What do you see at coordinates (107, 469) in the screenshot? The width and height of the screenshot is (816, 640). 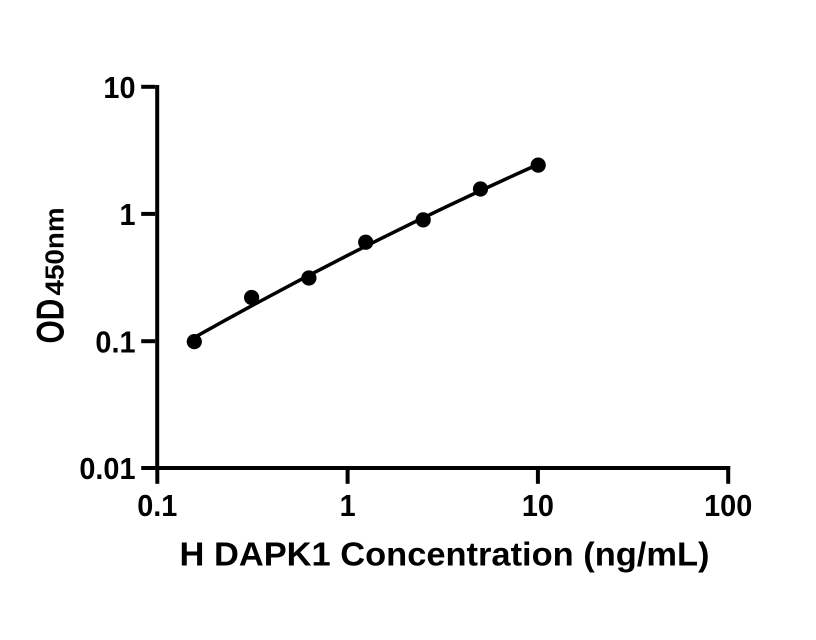 I see `svg-text: 0.01` at bounding box center [107, 469].